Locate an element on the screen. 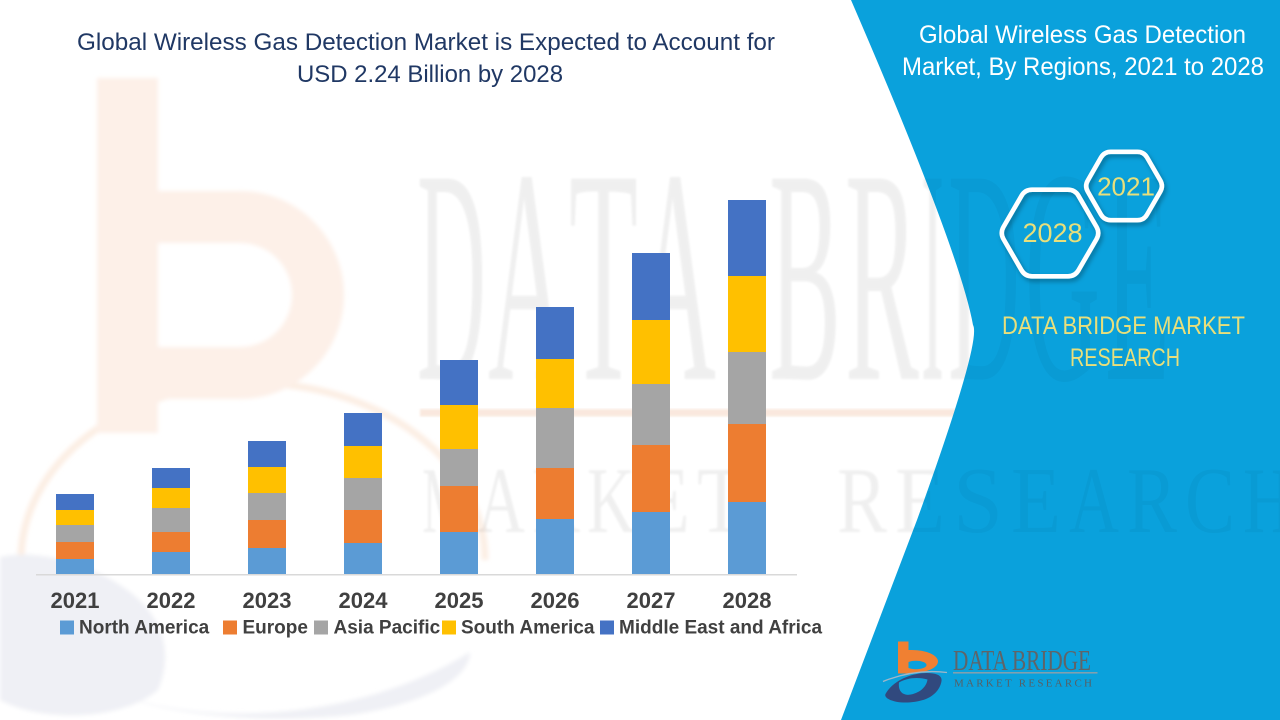  svg-text: Middle East and Africa is located at coordinates (720, 628).